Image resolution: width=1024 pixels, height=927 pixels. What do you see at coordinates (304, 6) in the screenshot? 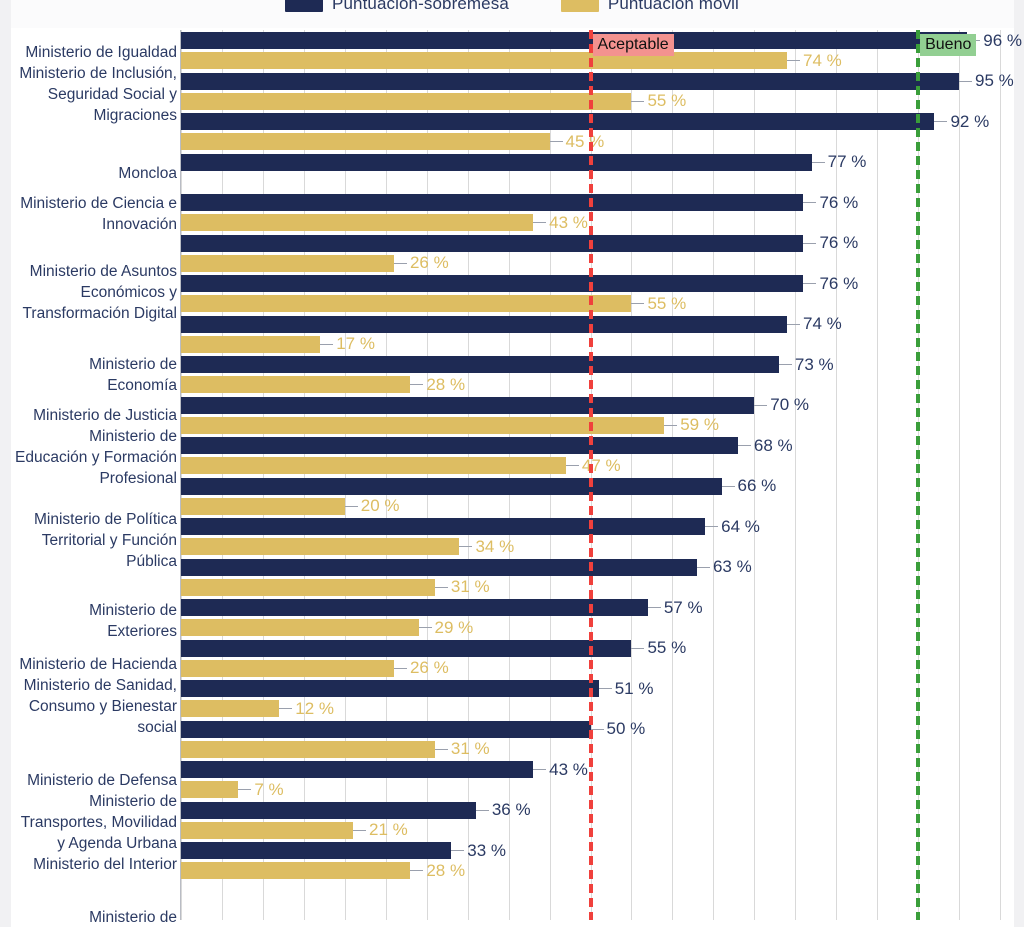
I see `legend-swatch-desktop` at bounding box center [304, 6].